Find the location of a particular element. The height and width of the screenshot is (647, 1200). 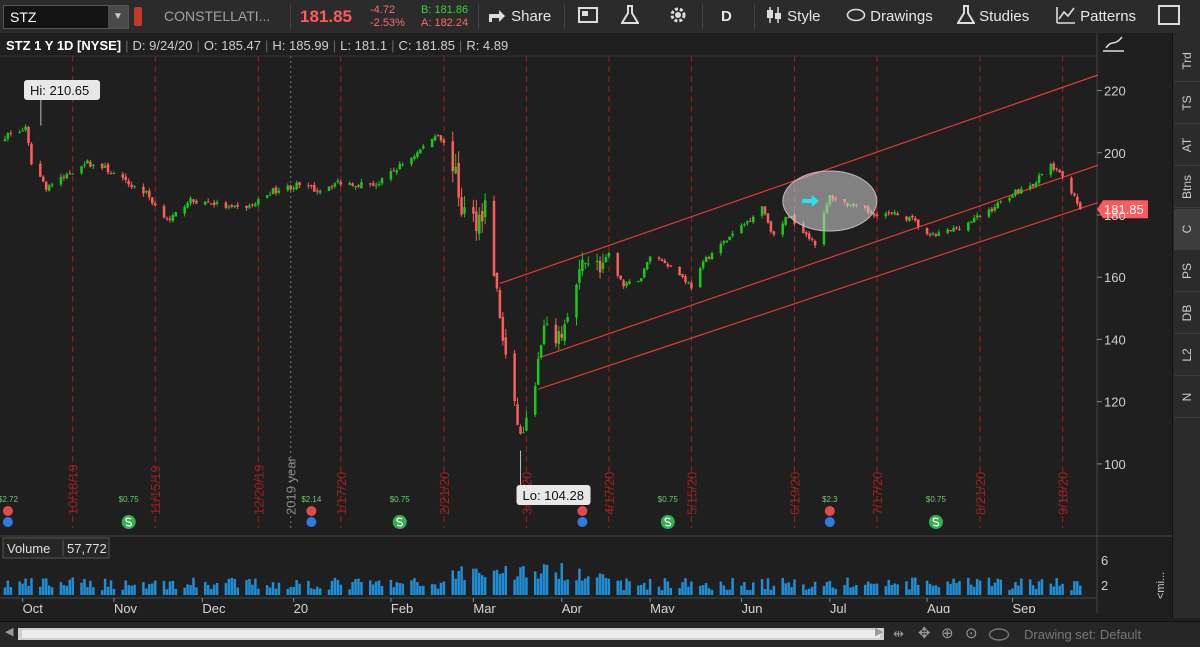

aggregation-period: D is located at coordinates (726, 16).